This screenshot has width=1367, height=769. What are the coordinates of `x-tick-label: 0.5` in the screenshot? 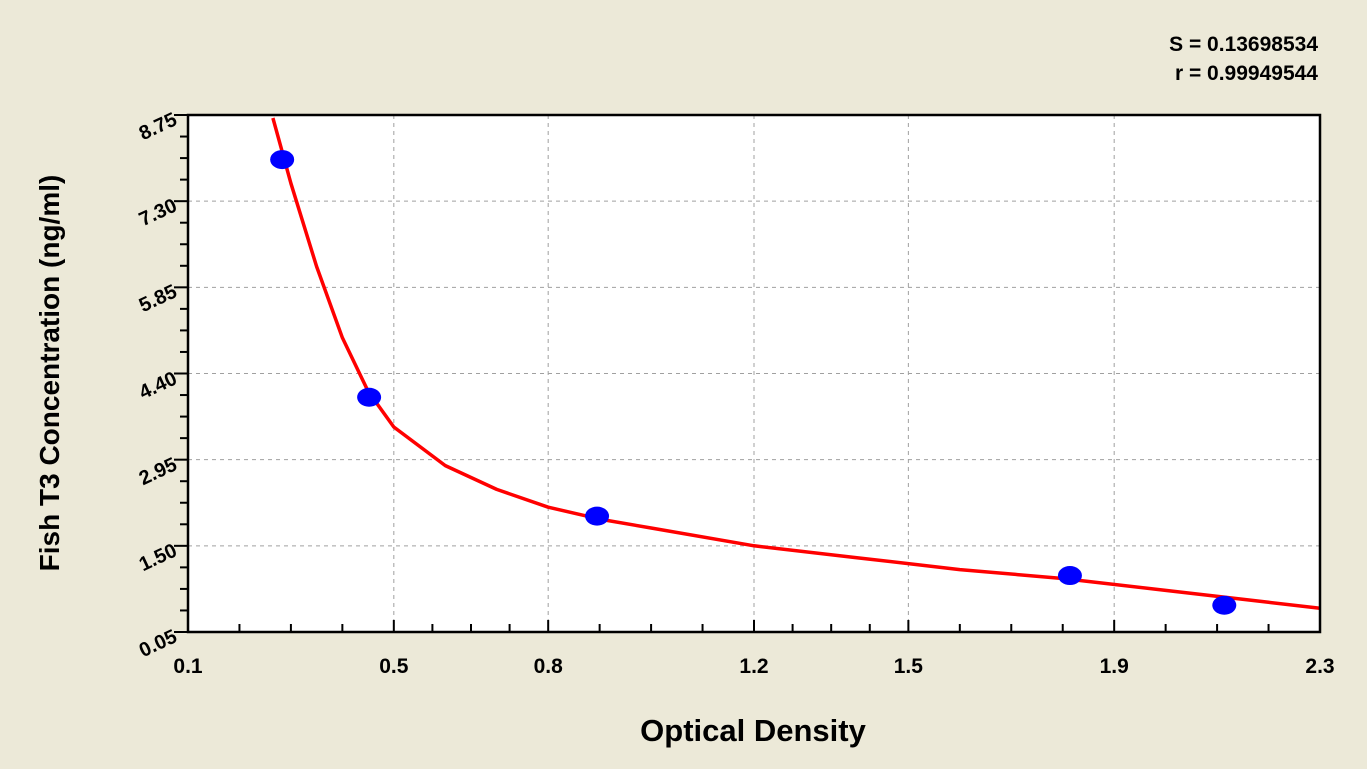 It's located at (394, 666).